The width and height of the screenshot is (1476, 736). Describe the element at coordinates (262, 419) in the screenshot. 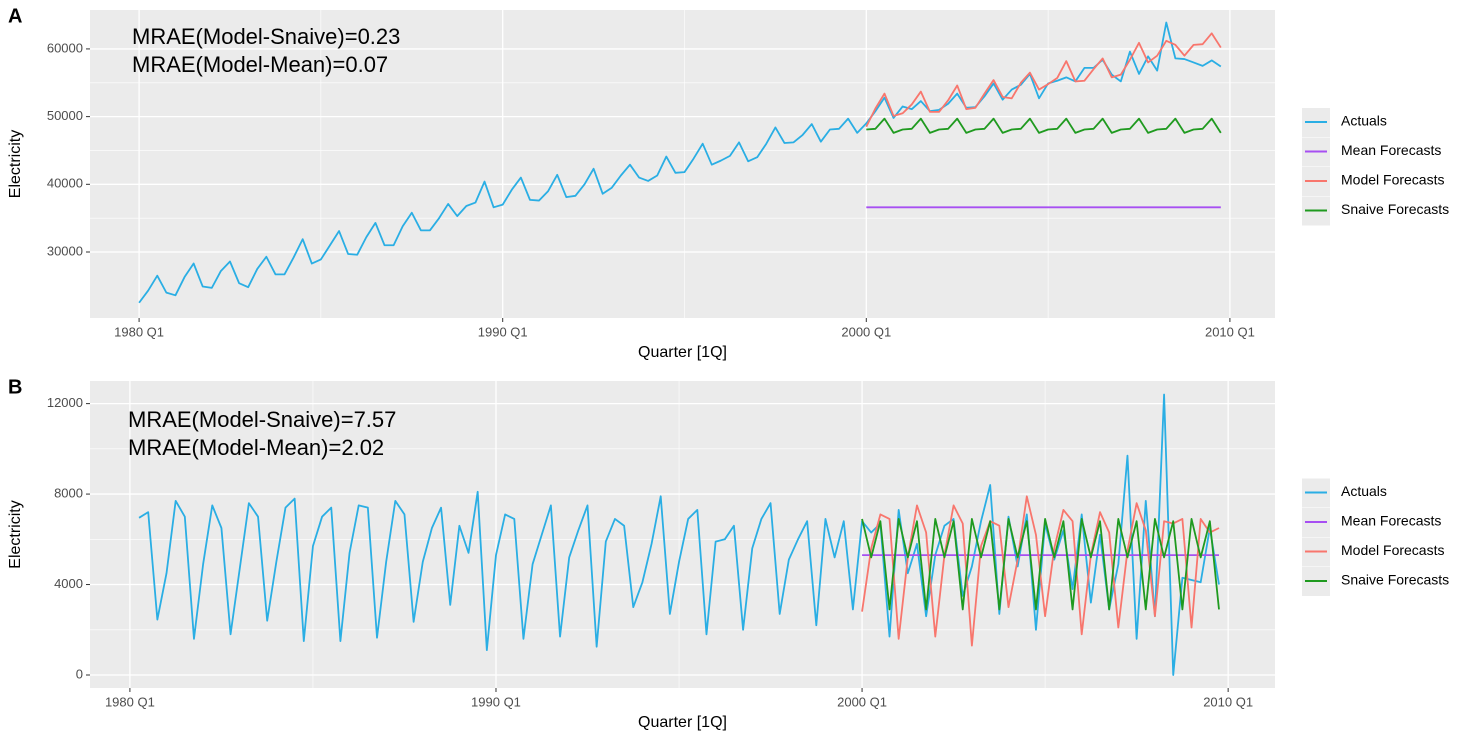

I see `annotation: MRAE(Model-Snaive)=7.57` at that location.